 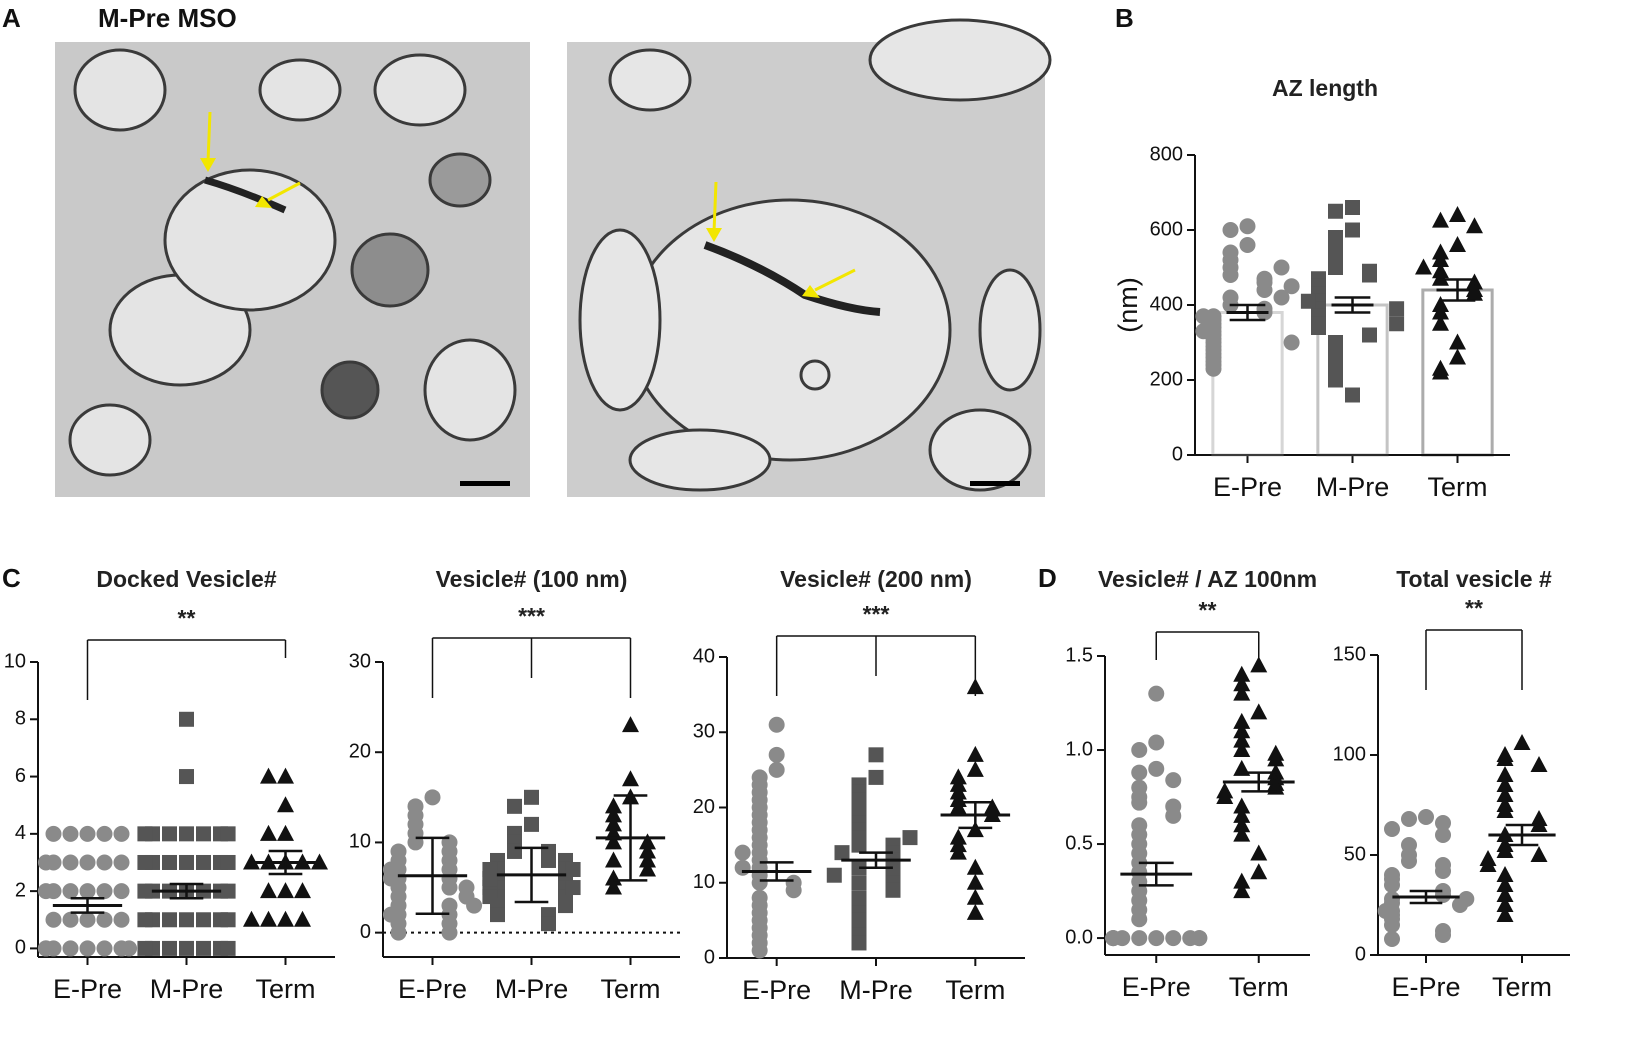 I want to click on y-tick-label: 200, so click(x=1166, y=379).